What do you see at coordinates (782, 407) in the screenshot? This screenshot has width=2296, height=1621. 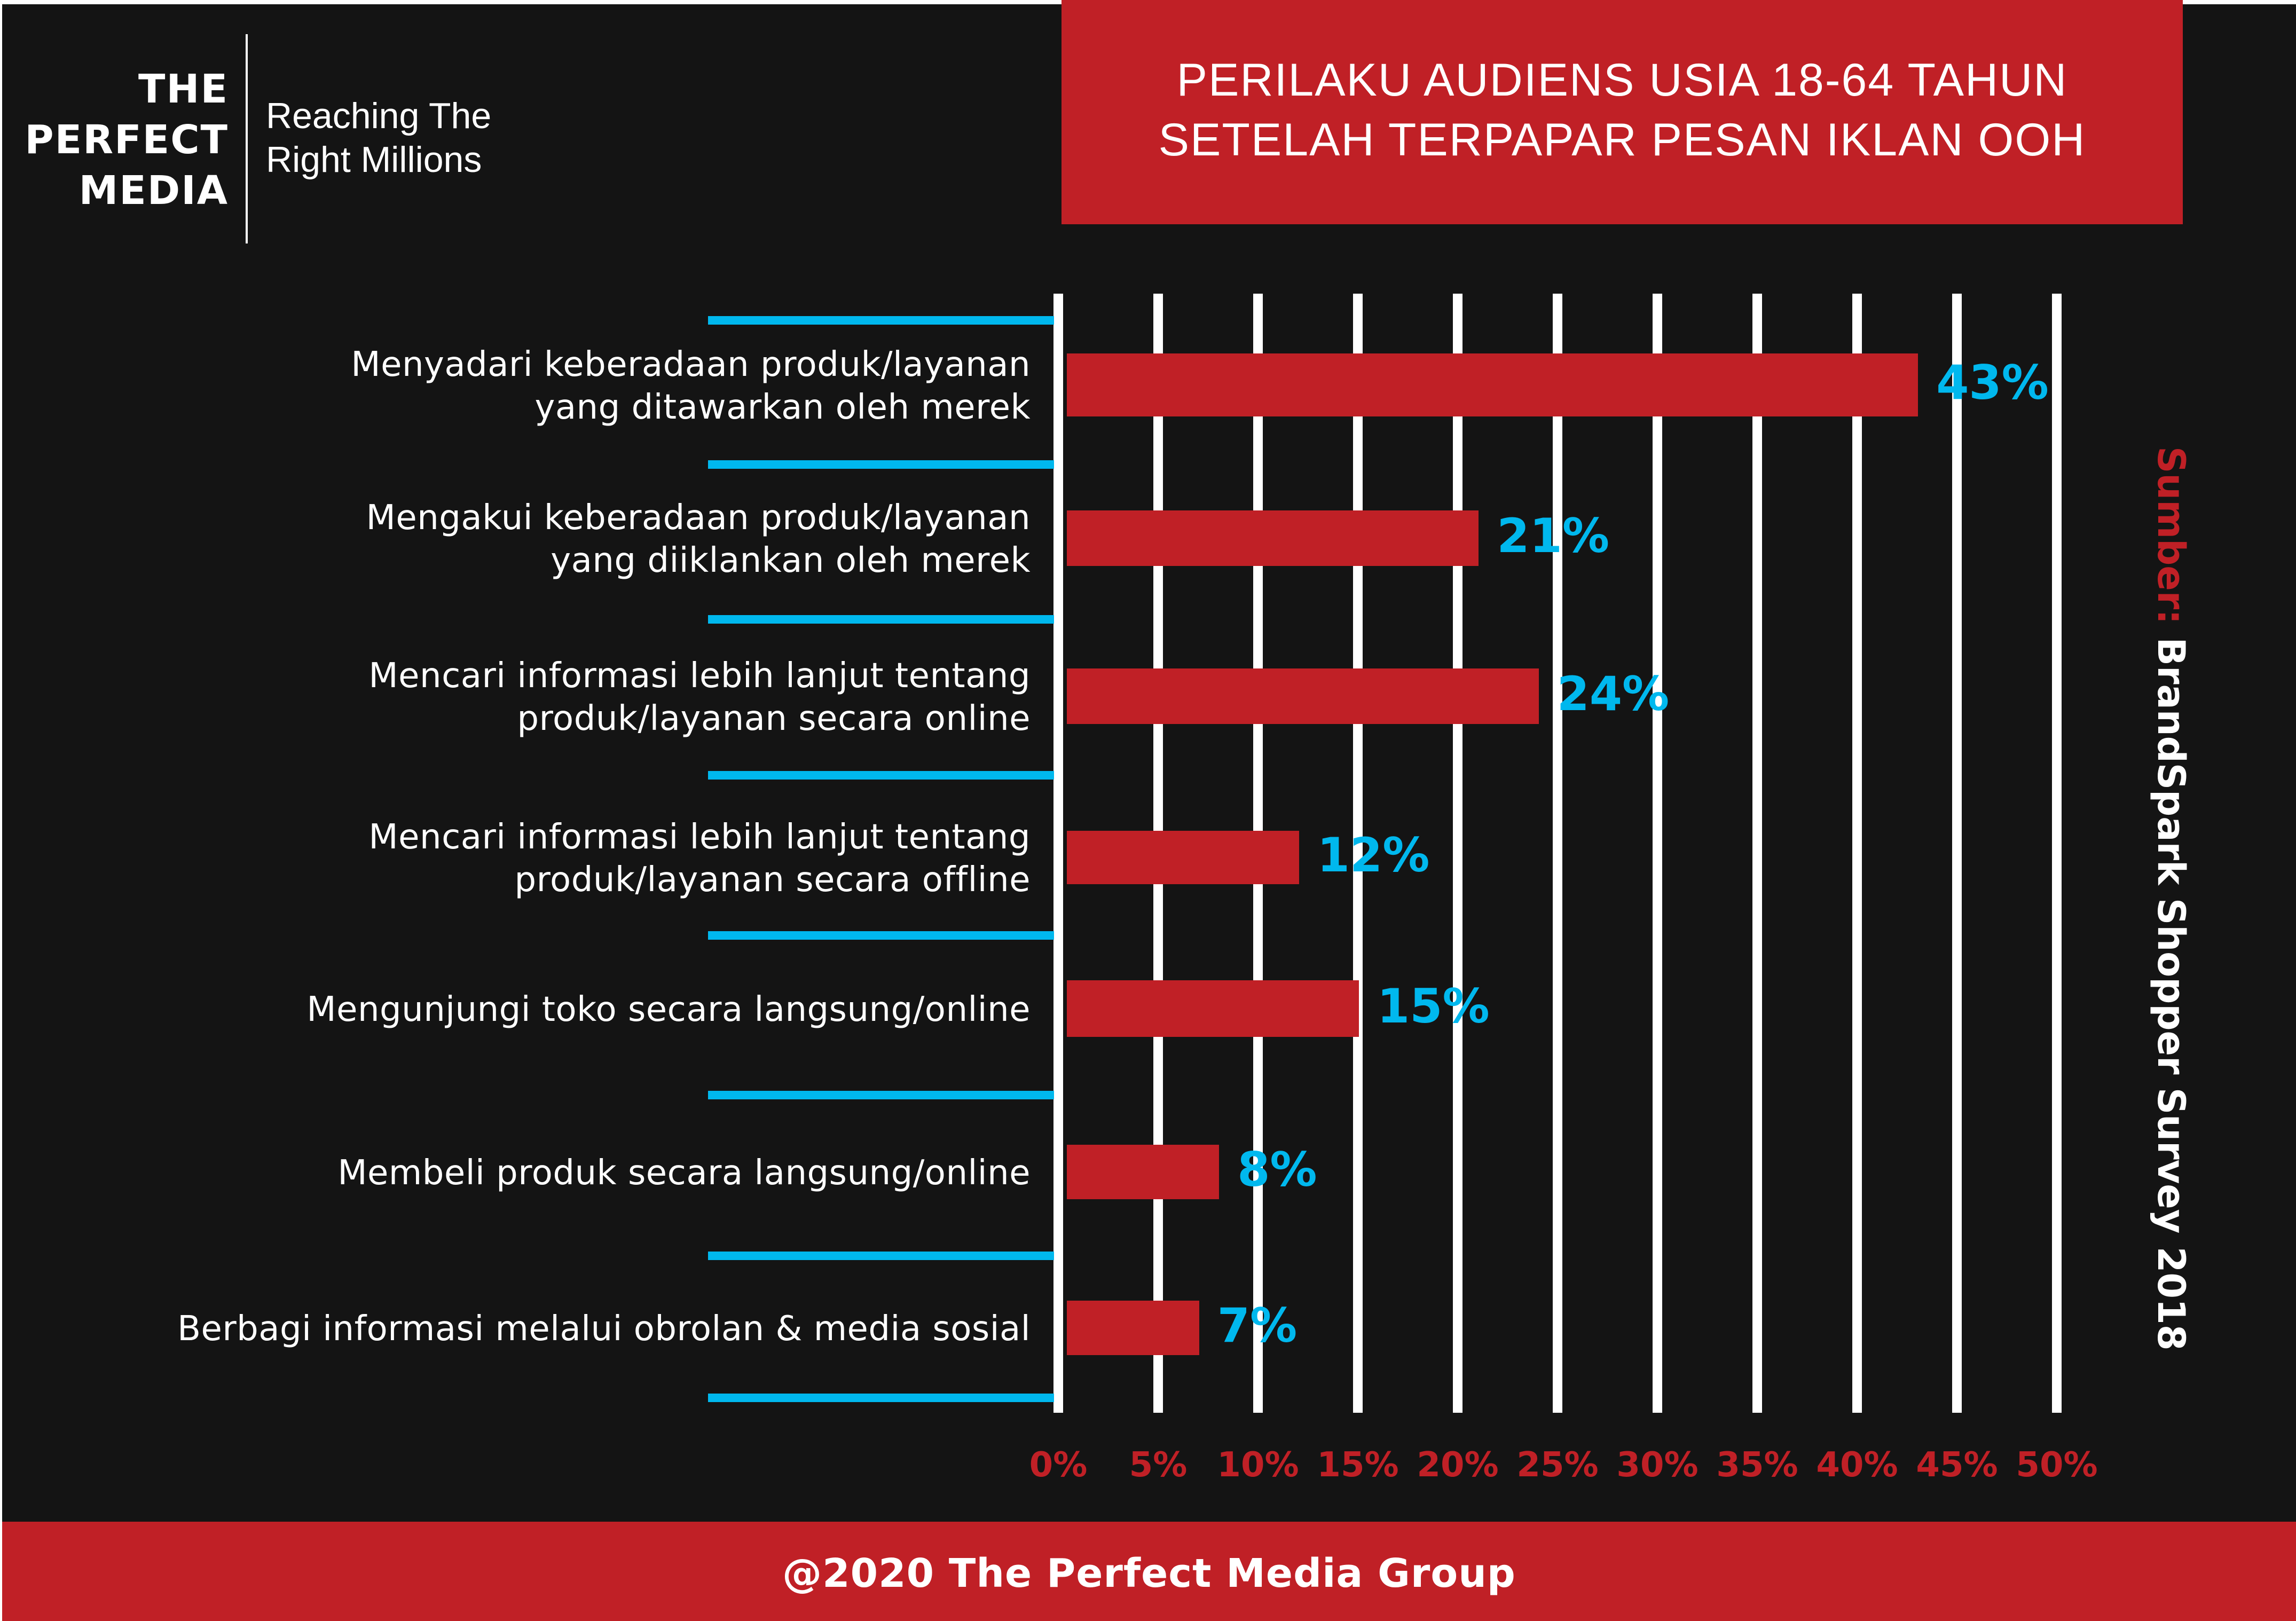 I see `category-label-line: yang ditawarkan oleh merek` at bounding box center [782, 407].